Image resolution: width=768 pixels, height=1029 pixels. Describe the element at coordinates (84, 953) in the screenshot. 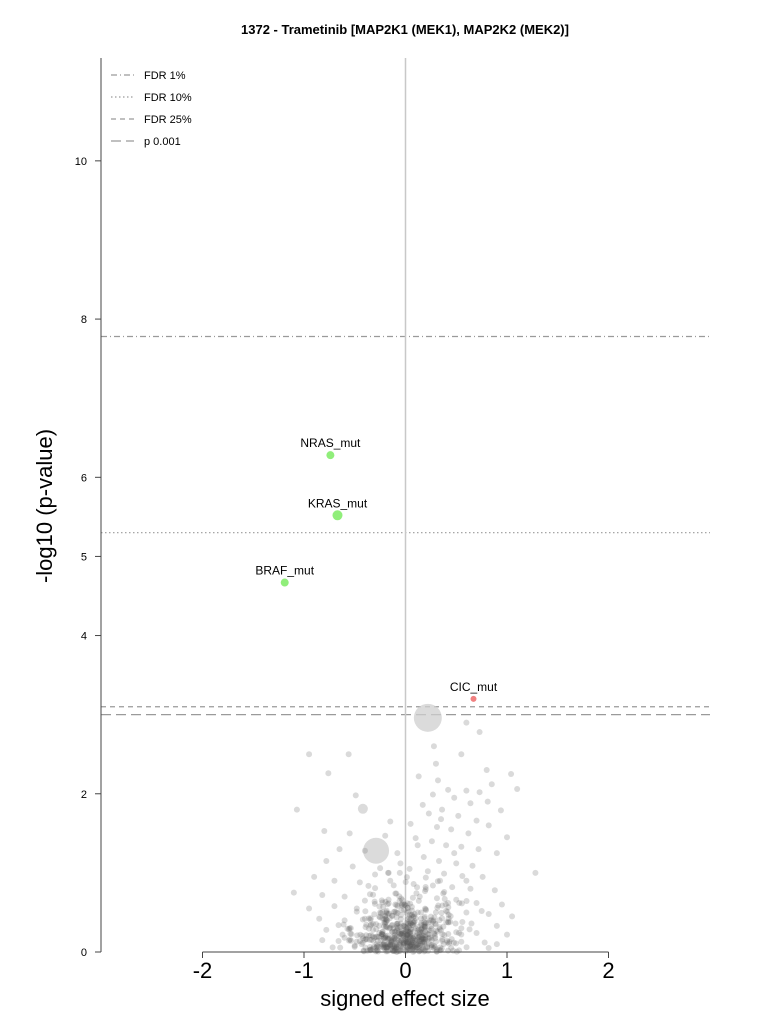

I see `y-tick-label: 0` at that location.